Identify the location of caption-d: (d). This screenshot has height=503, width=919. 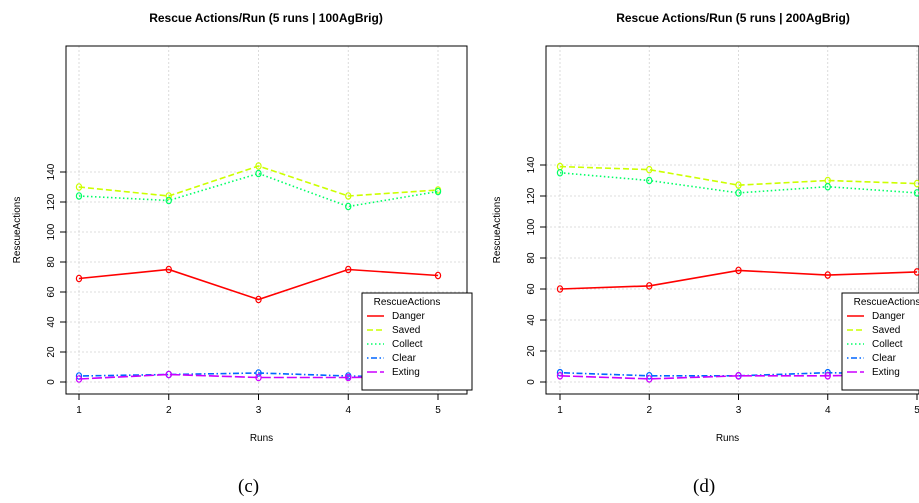
(704, 486).